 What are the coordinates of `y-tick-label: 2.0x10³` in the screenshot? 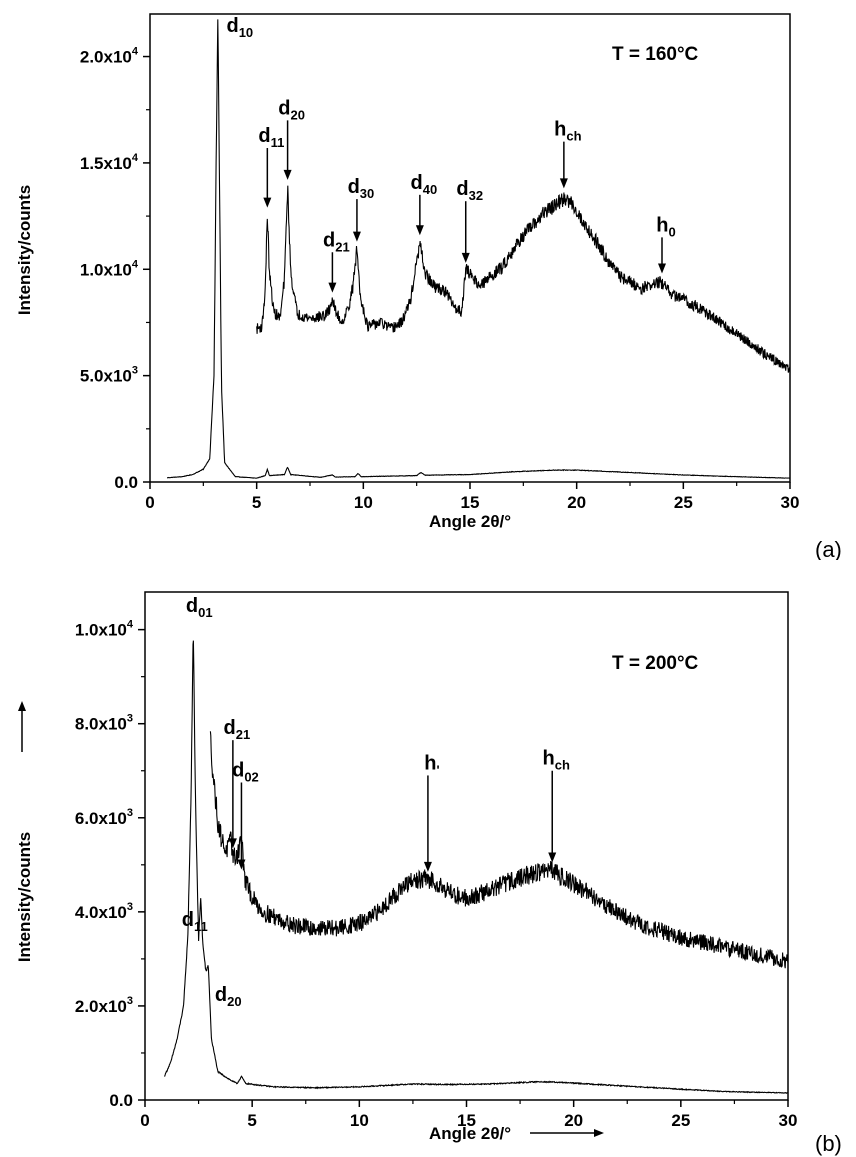 It's located at (104, 1005).